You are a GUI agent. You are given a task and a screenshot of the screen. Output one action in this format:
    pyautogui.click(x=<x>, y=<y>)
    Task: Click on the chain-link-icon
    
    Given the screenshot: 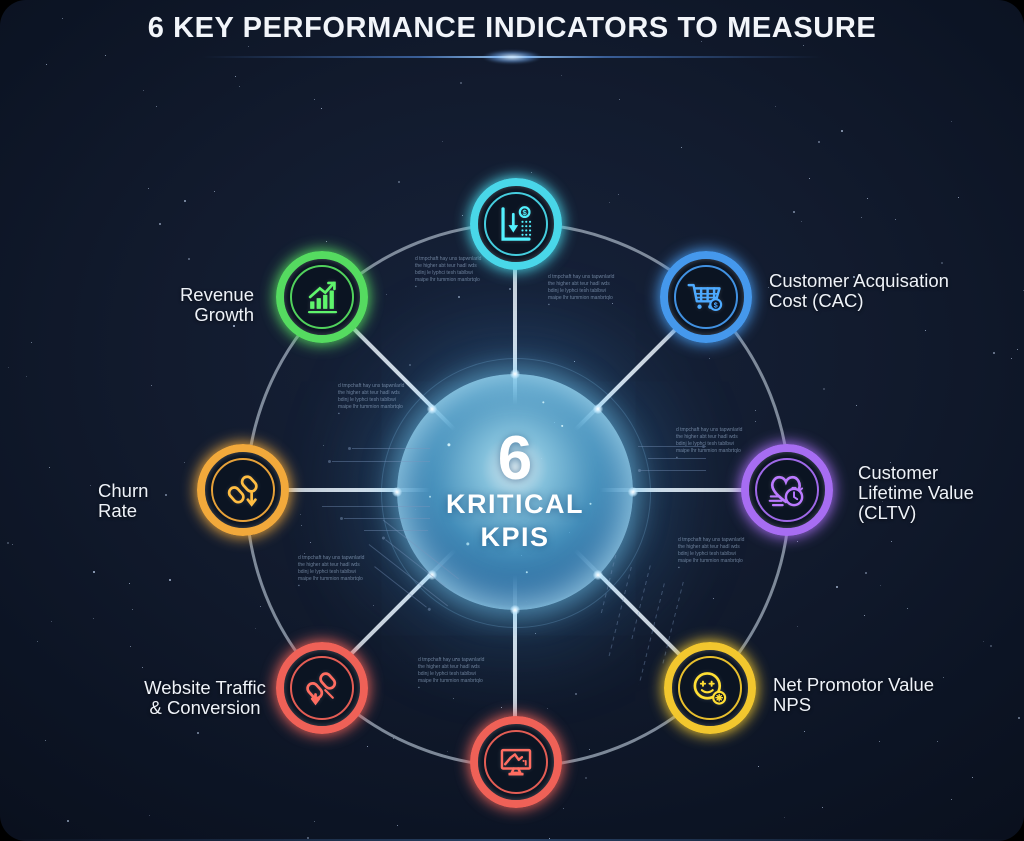 What is the action you would take?
    pyautogui.click(x=322, y=688)
    